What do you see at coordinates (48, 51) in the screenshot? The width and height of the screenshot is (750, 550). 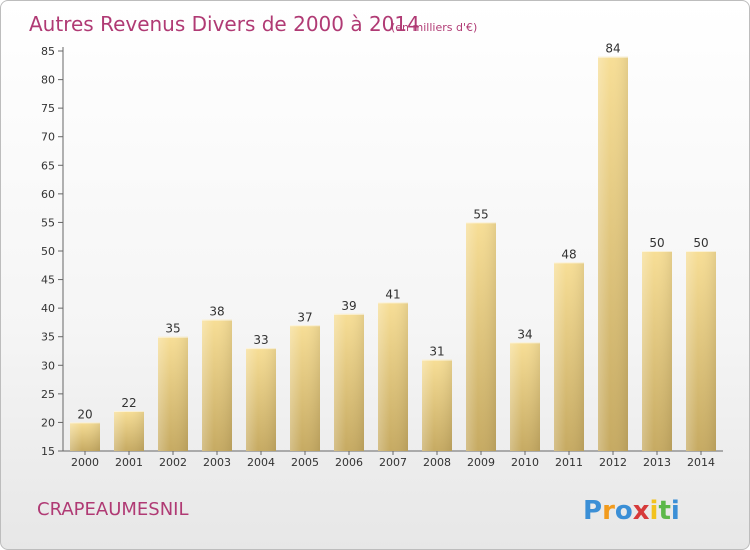 I see `y-tick-label: 85` at bounding box center [48, 51].